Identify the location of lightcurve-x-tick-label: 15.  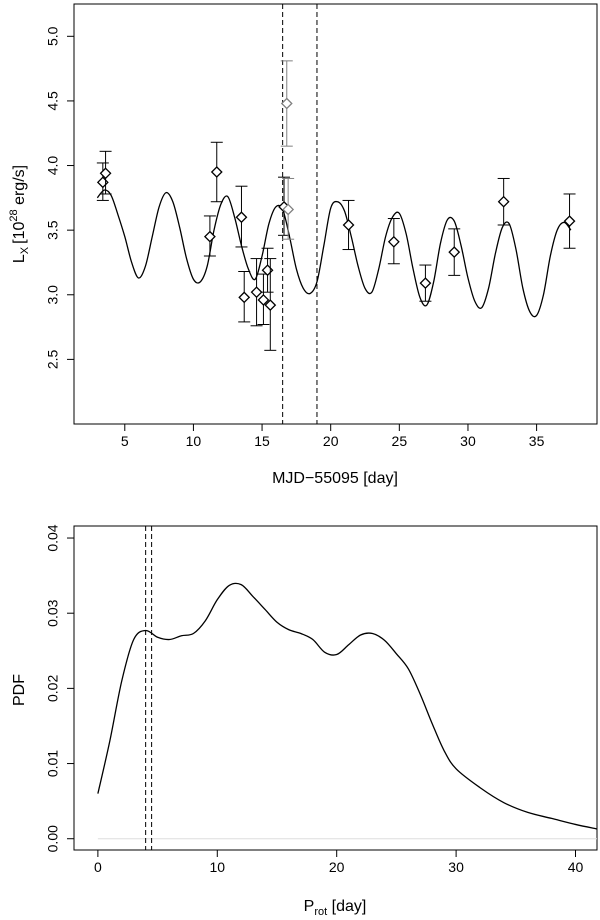
(262, 441).